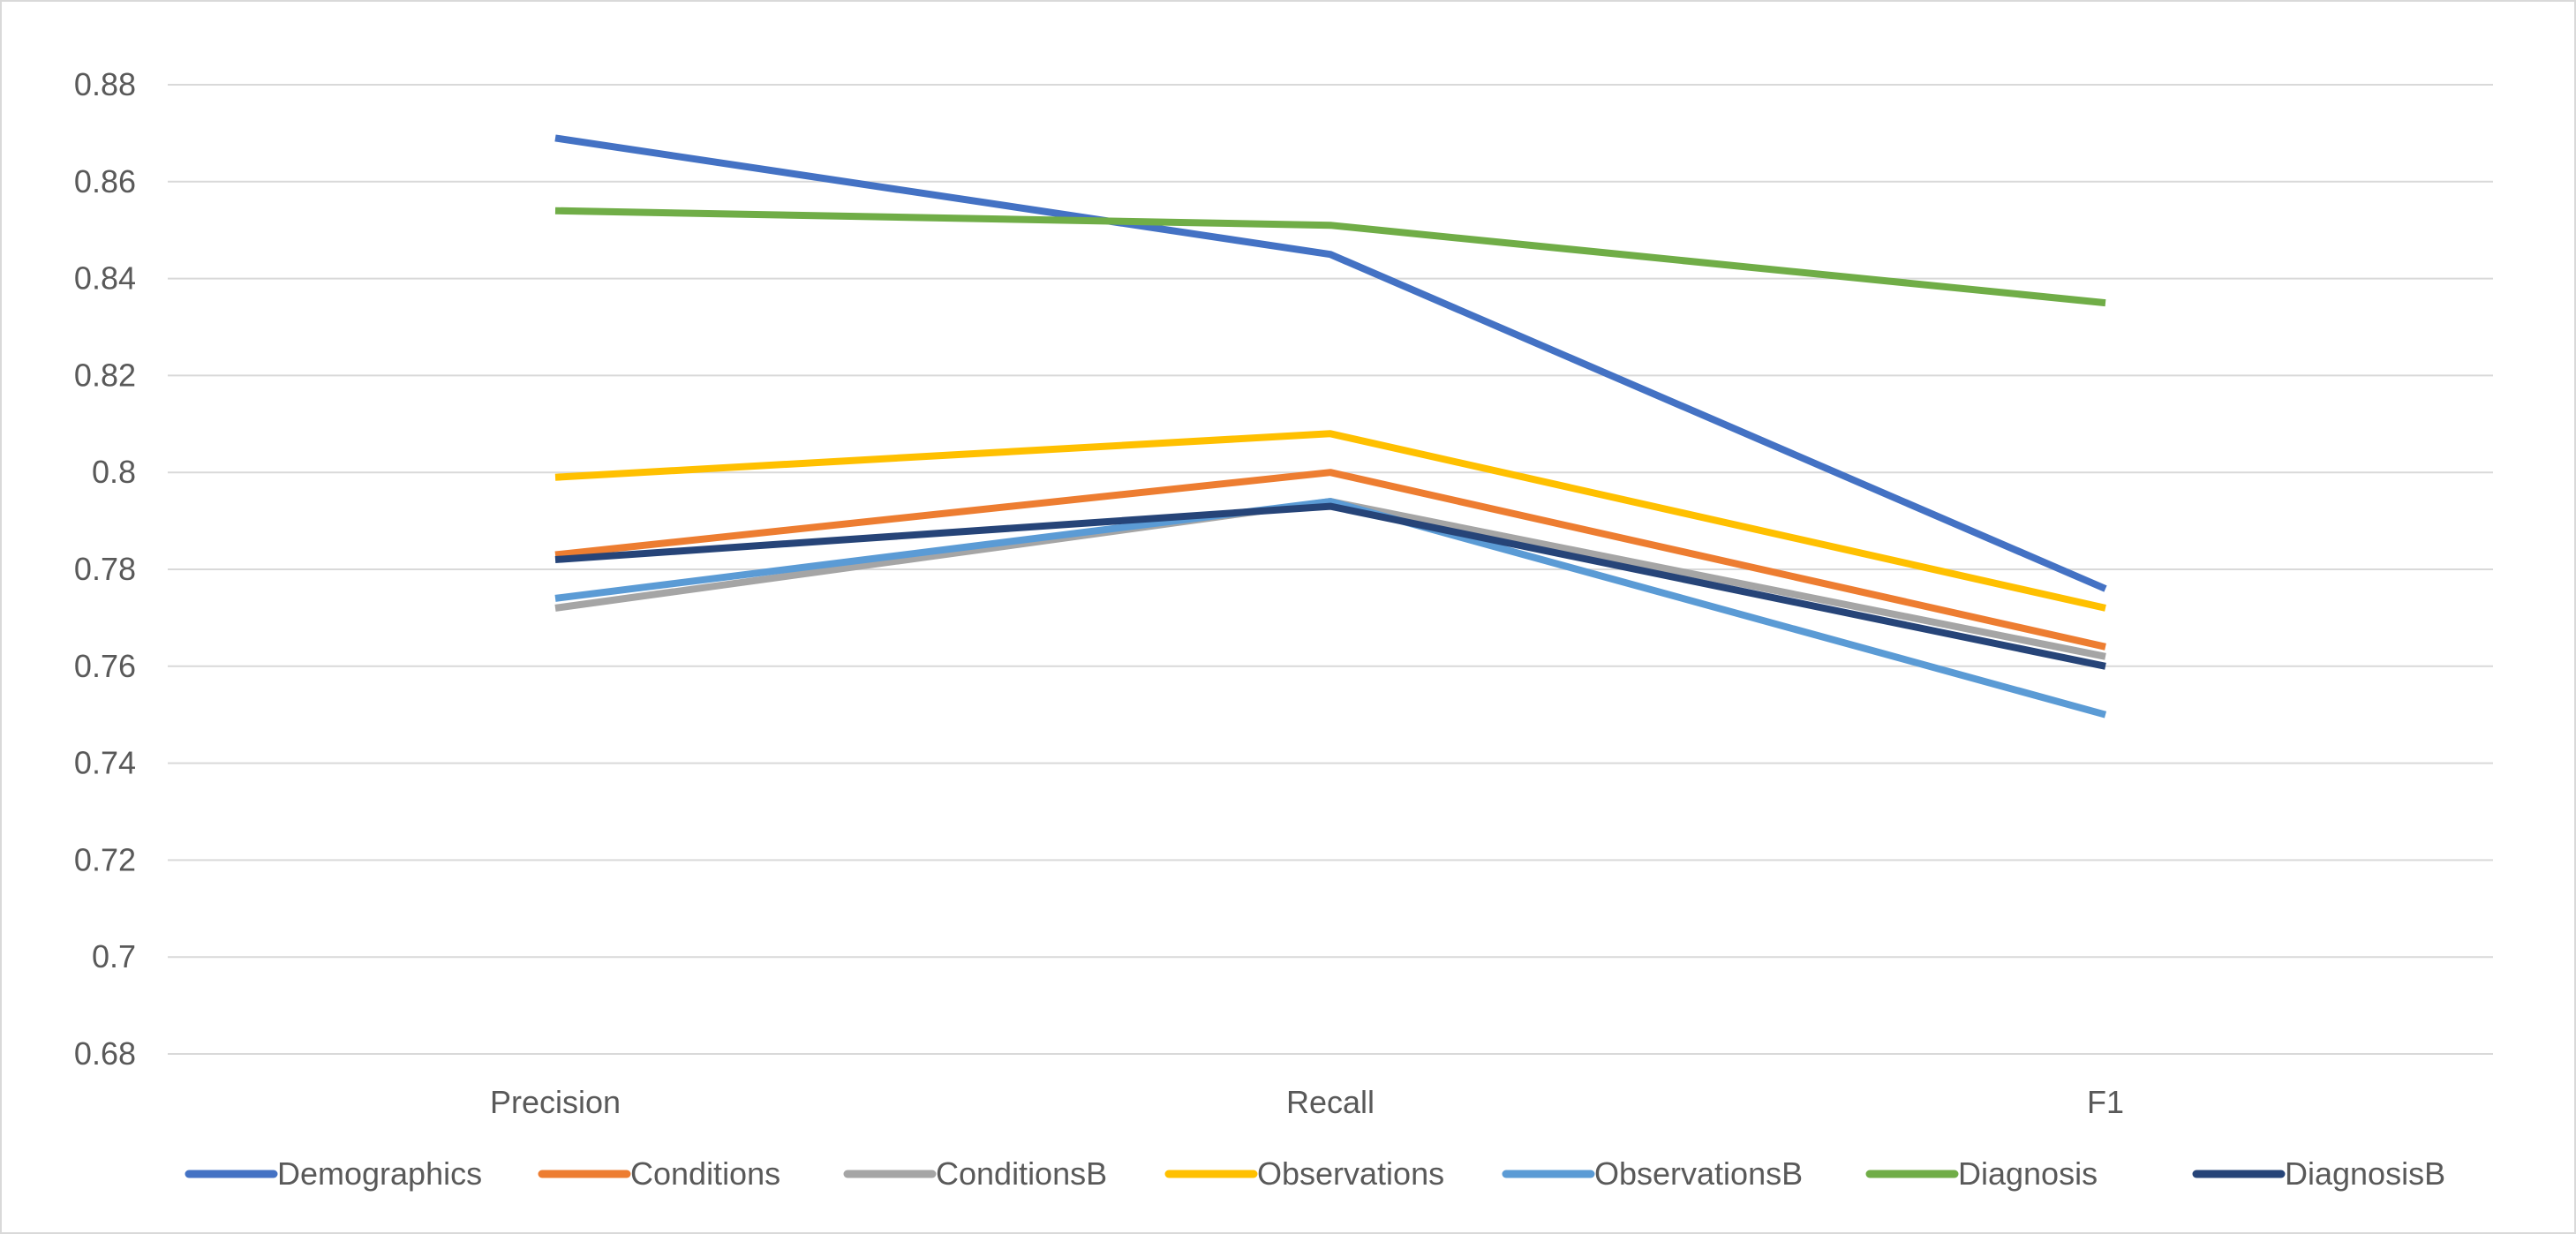 This screenshot has height=1234, width=2576. I want to click on series-line-conditions, so click(1330, 560).